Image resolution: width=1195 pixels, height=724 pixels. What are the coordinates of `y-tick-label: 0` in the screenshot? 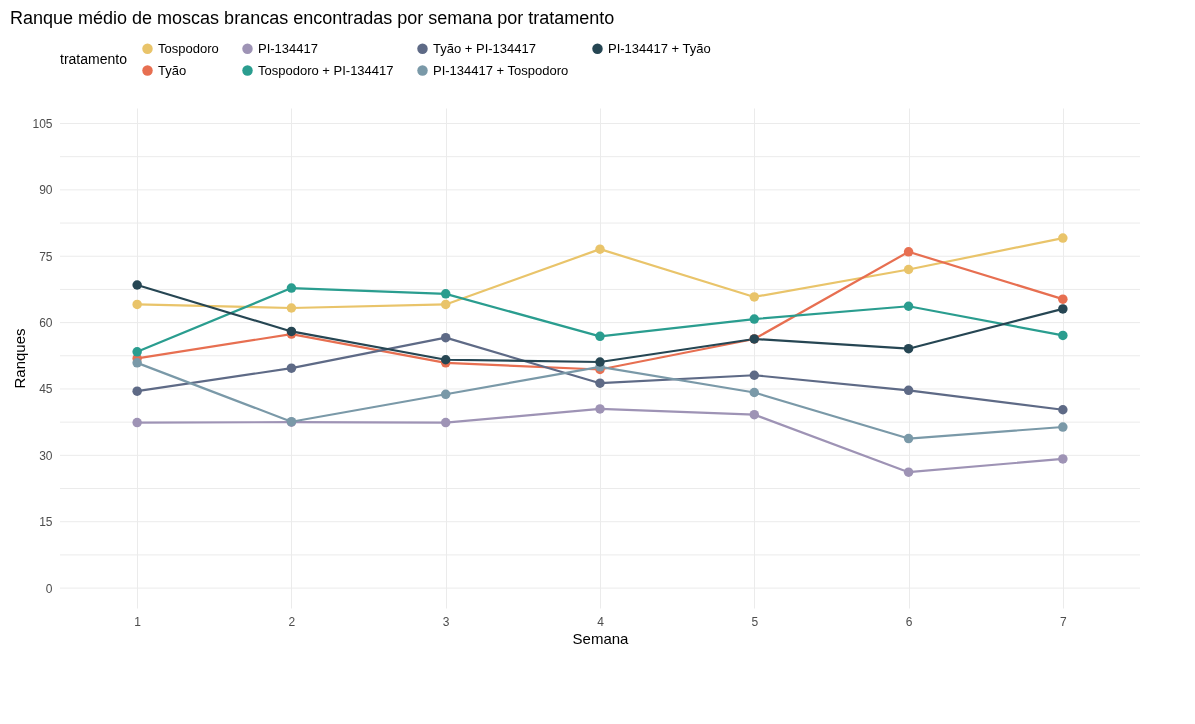 It's located at (49, 588).